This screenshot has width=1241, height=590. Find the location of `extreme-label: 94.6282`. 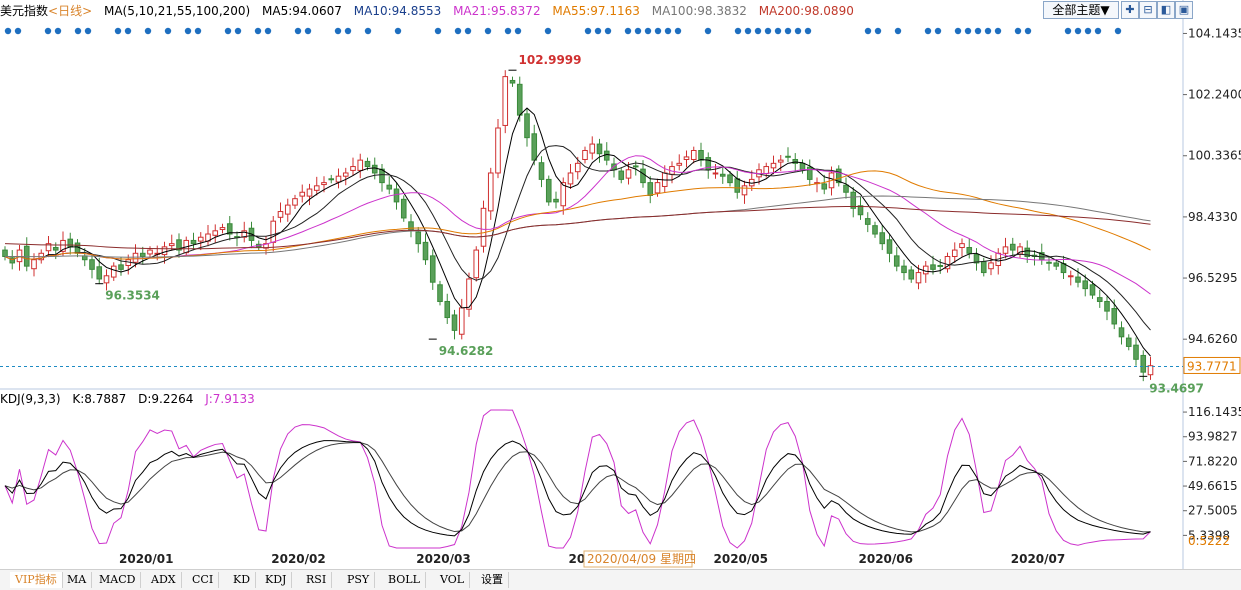

extreme-label: 94.6282 is located at coordinates (466, 351).